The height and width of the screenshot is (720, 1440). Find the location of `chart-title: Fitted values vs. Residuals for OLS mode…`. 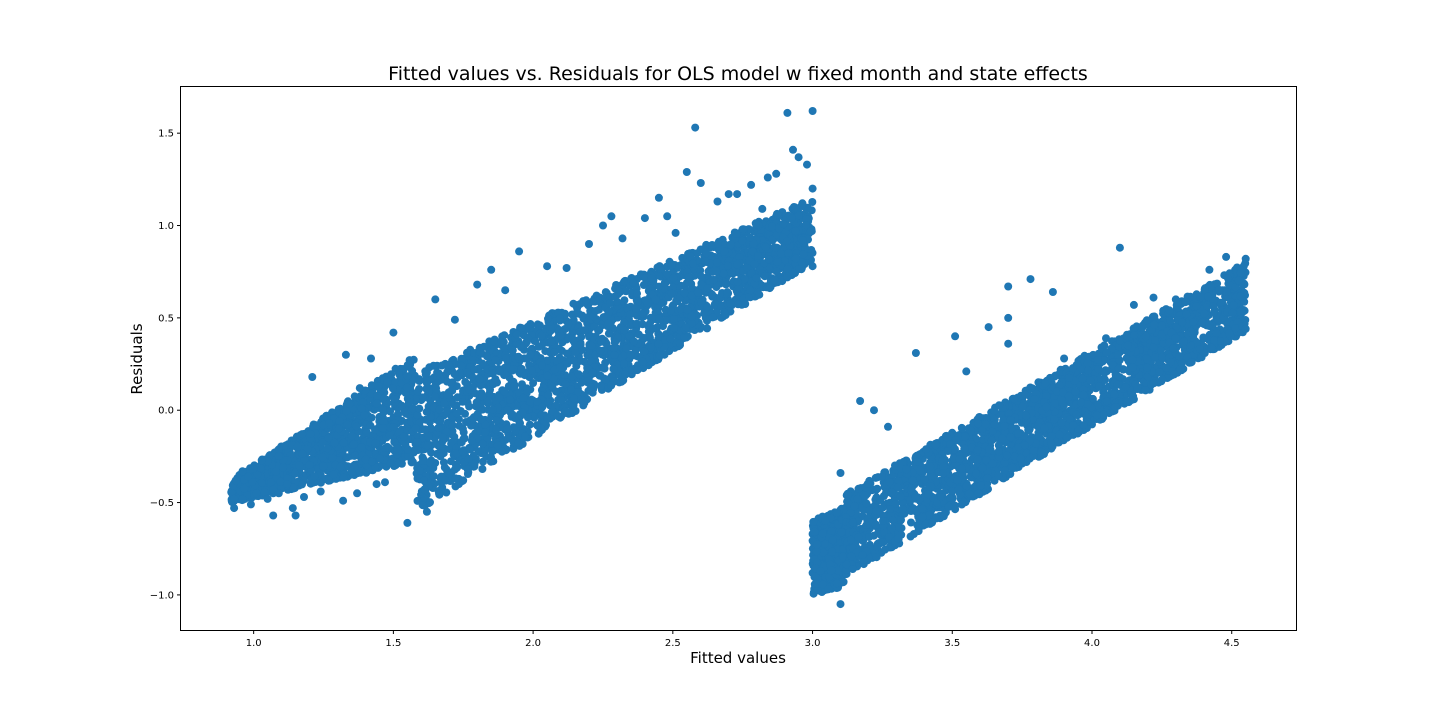

chart-title: Fitted values vs. Residuals for OLS mode… is located at coordinates (738, 74).